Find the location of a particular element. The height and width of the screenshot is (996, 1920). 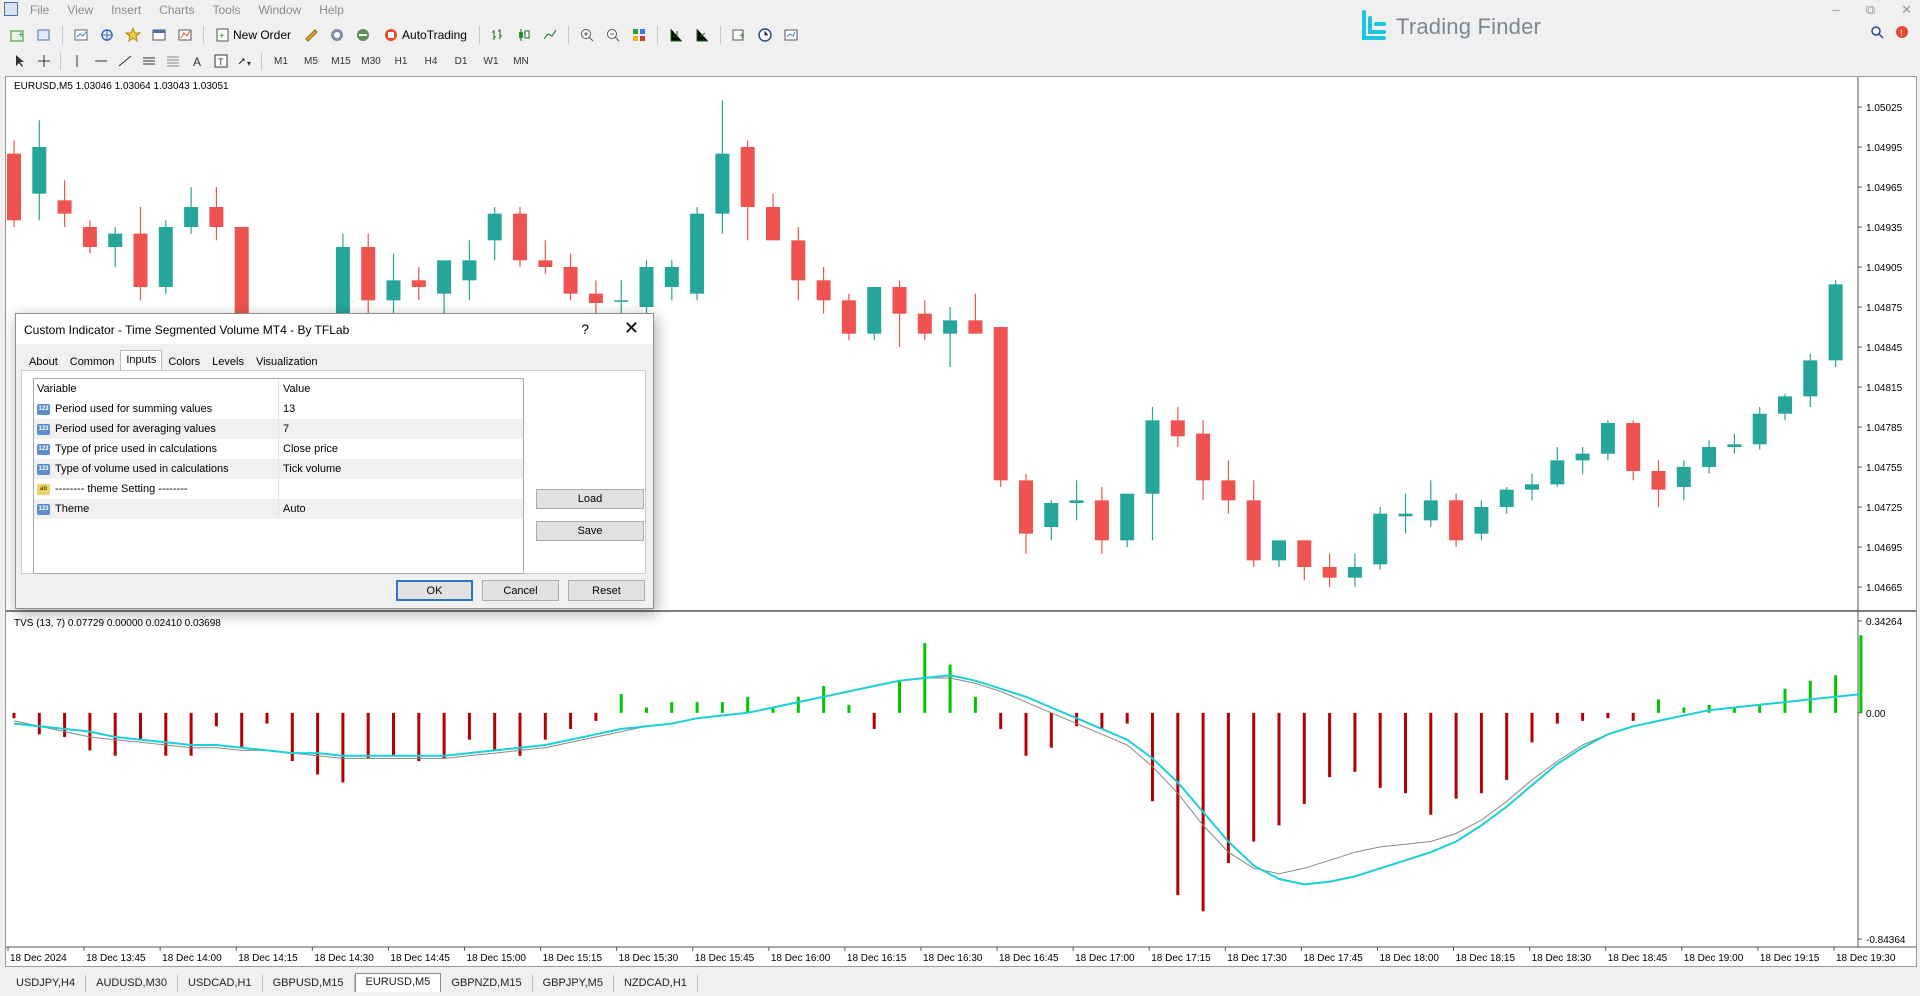

menu-insert: Insert is located at coordinates (126, 10).